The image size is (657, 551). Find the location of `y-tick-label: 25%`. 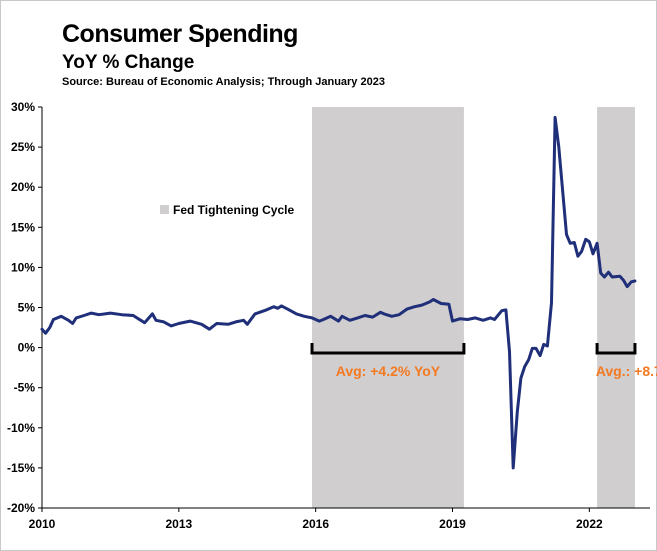

y-tick-label: 25% is located at coordinates (23, 147).